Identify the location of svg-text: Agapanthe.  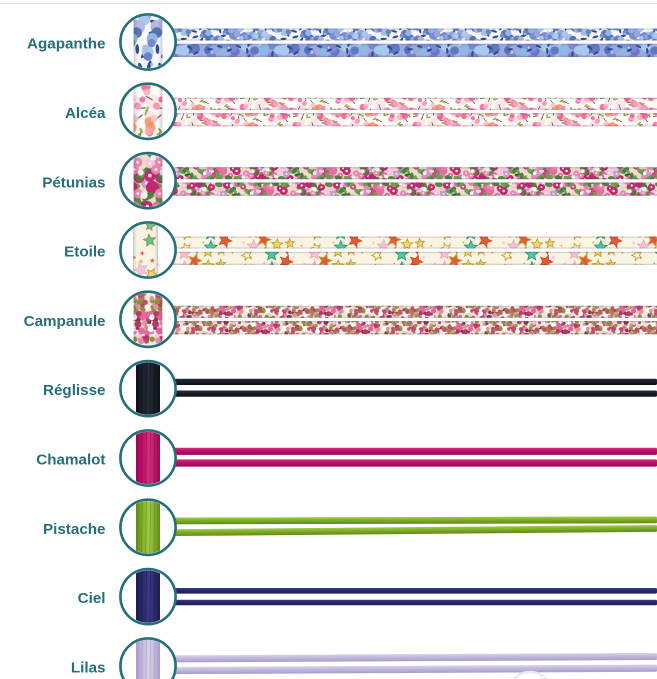
(66, 44).